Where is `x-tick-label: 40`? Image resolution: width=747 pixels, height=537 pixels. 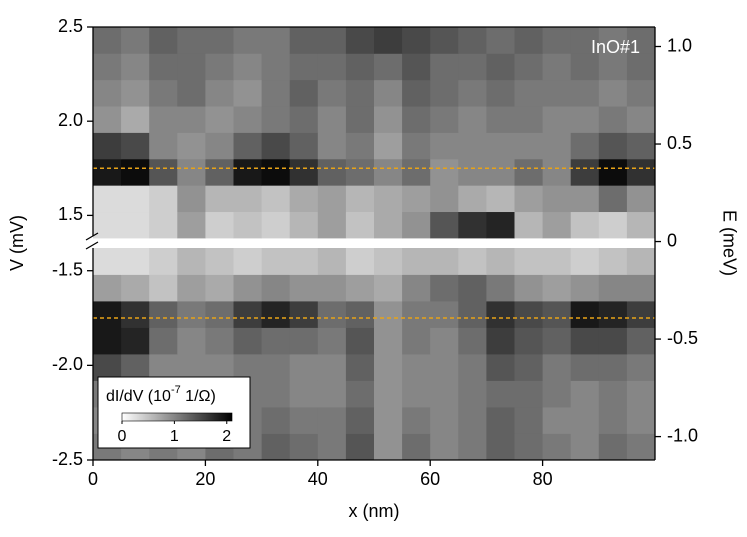 x-tick-label: 40 is located at coordinates (318, 479).